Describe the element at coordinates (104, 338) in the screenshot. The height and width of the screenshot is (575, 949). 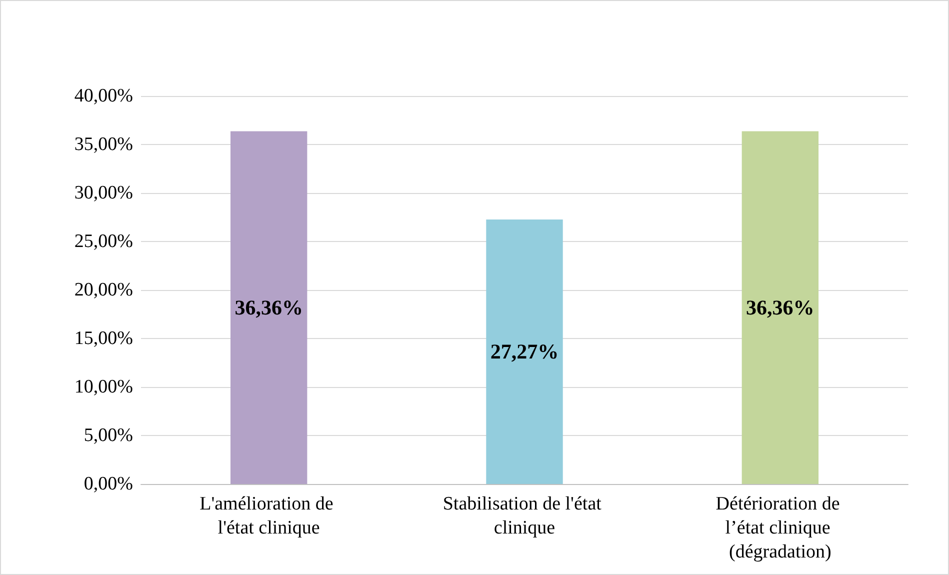
I see `y-tick-label: 15,00%` at that location.